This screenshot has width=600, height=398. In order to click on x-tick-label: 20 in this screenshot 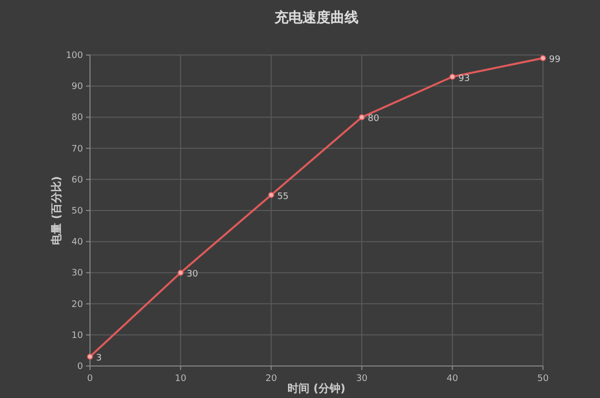, I will do `click(271, 379)`.